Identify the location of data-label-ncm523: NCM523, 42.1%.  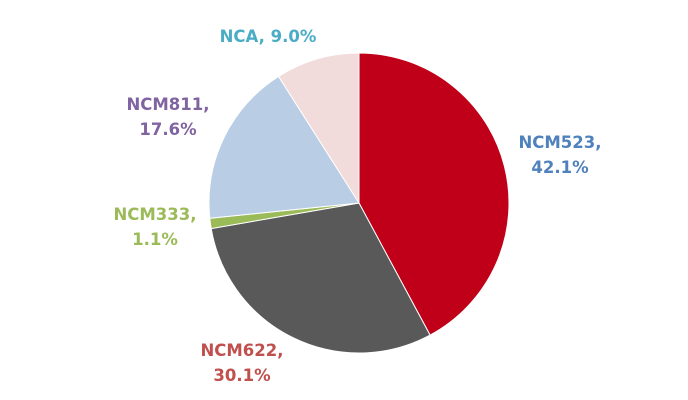
(559, 155).